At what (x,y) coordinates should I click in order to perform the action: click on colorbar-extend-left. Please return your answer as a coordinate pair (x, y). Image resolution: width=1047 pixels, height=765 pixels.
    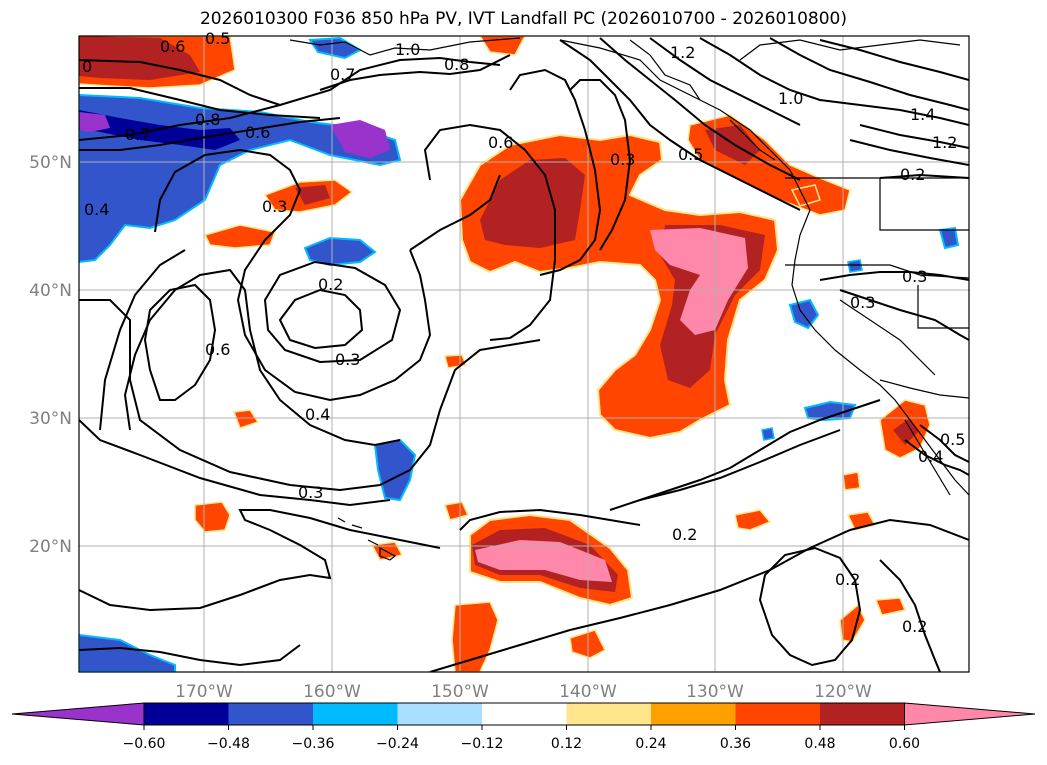
    Looking at the image, I should click on (78, 714).